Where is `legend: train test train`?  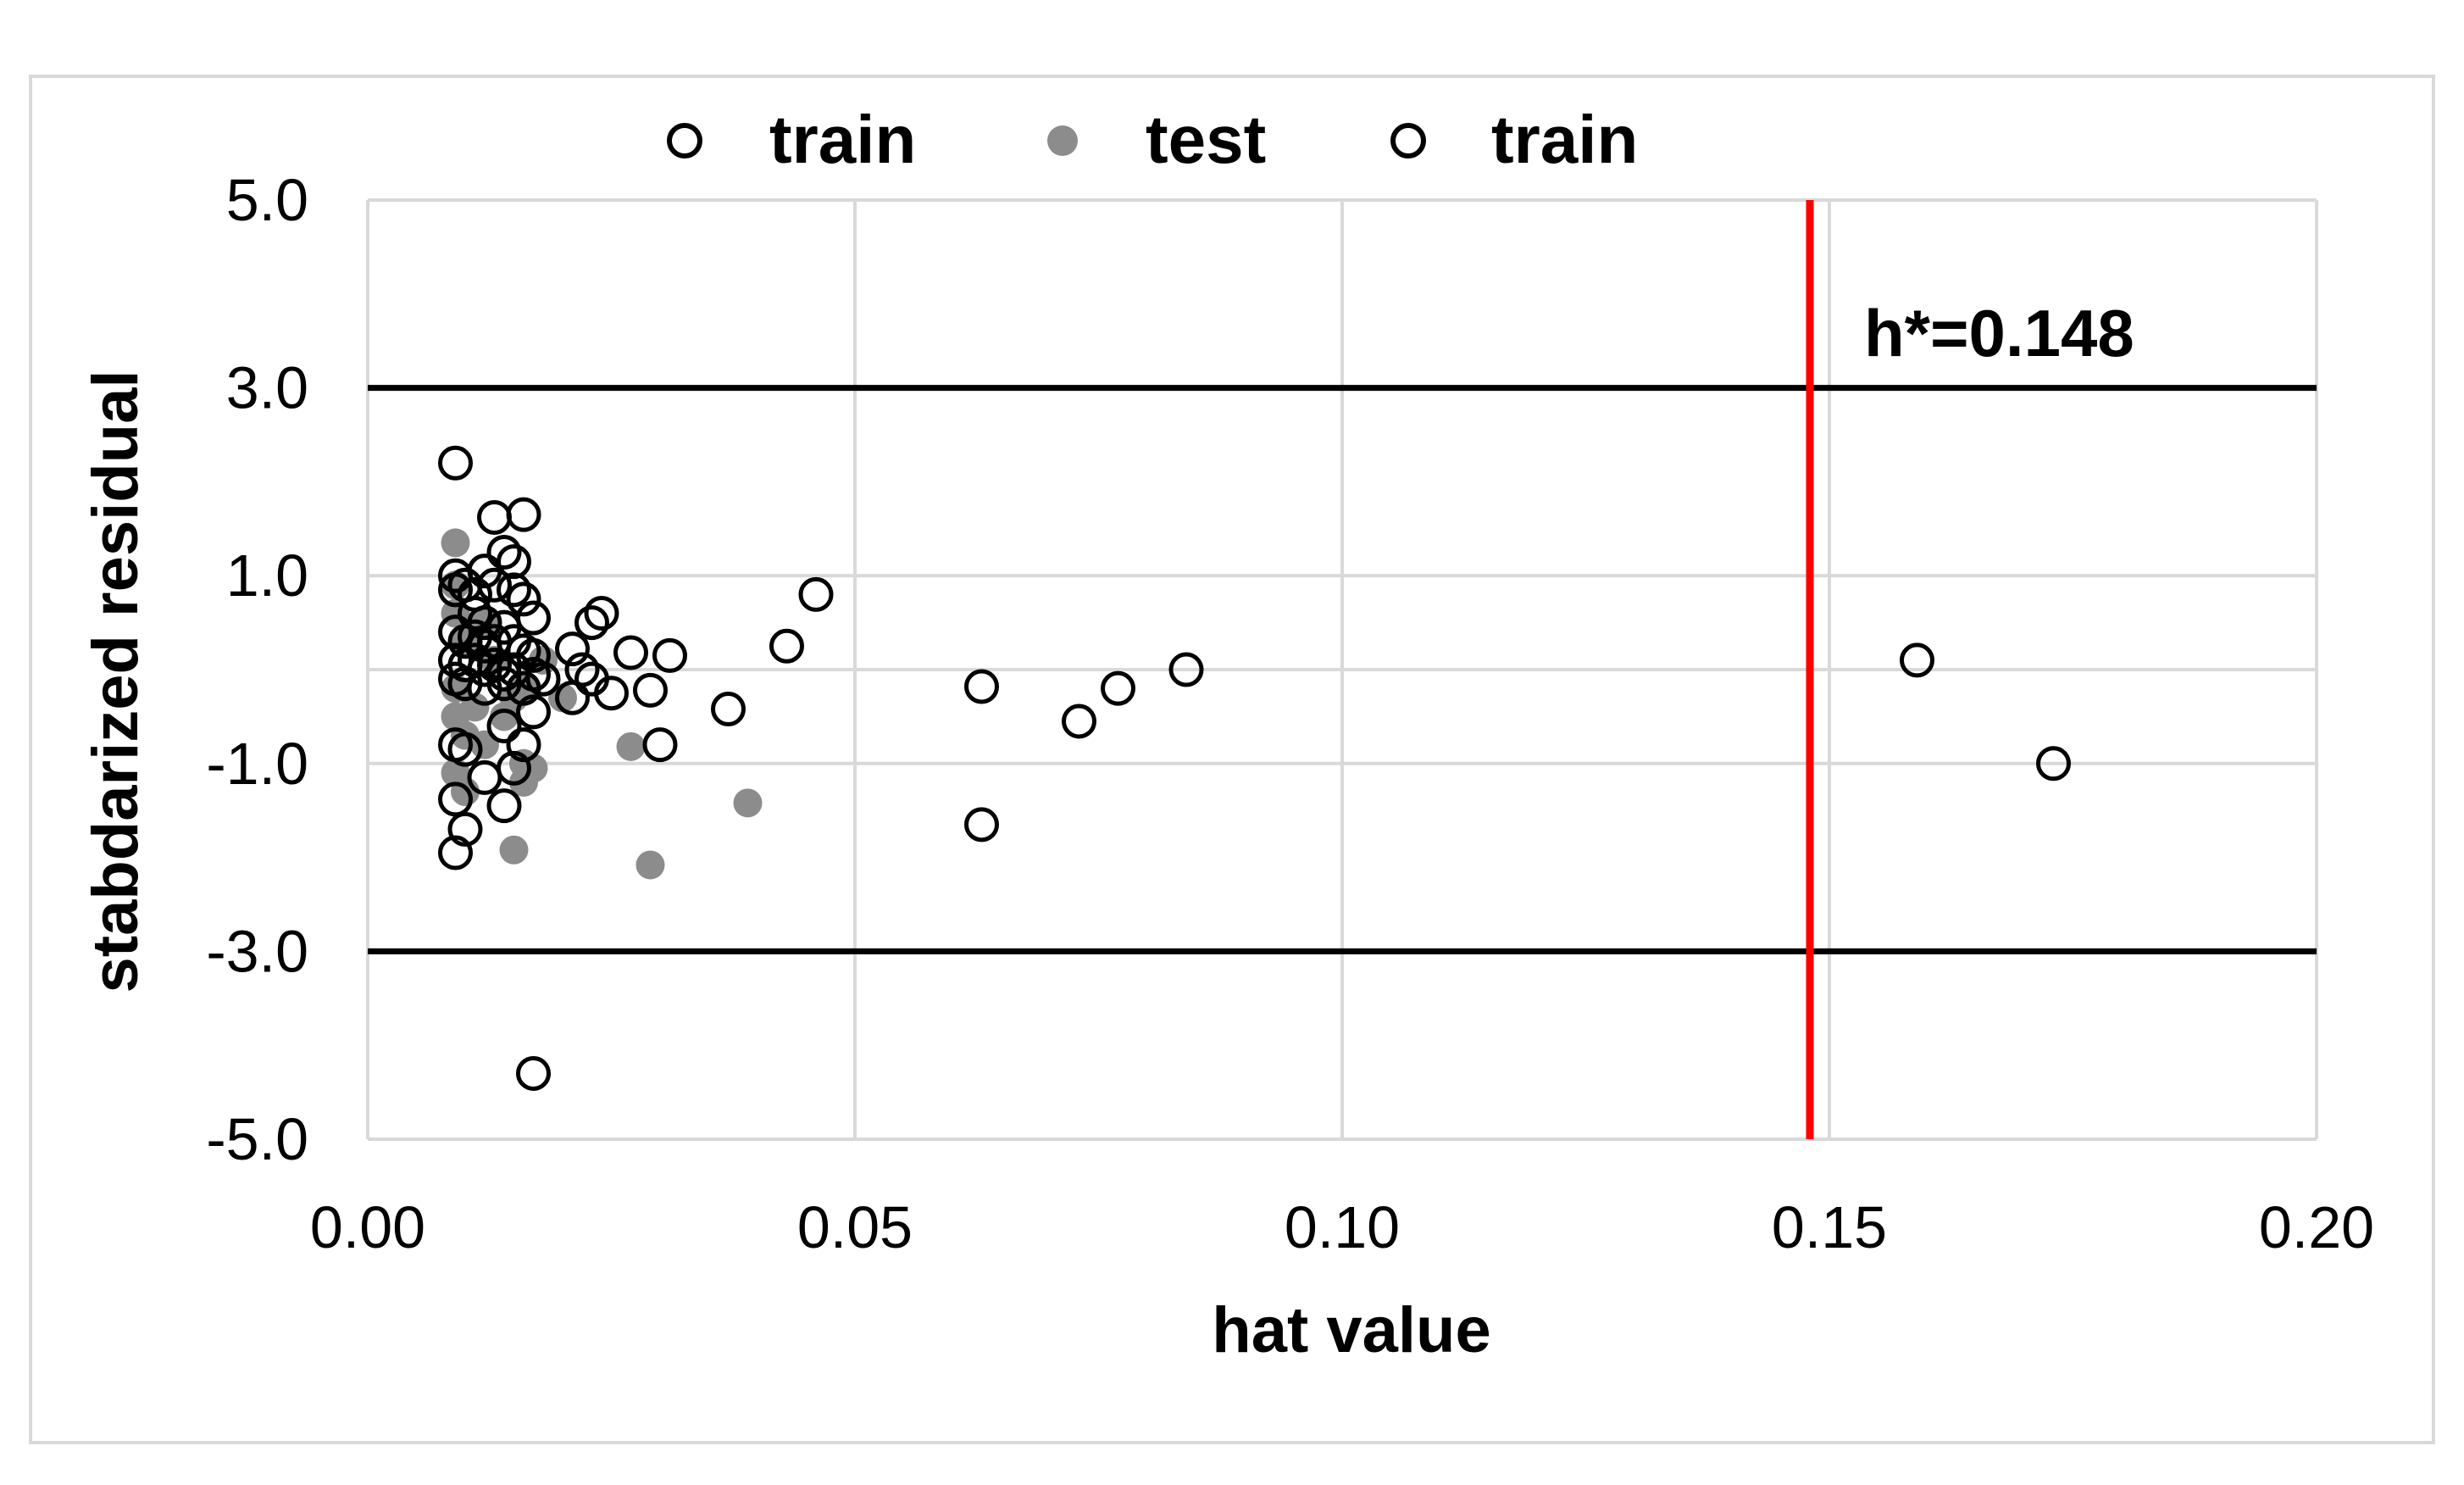 legend: train test train is located at coordinates (1152, 139).